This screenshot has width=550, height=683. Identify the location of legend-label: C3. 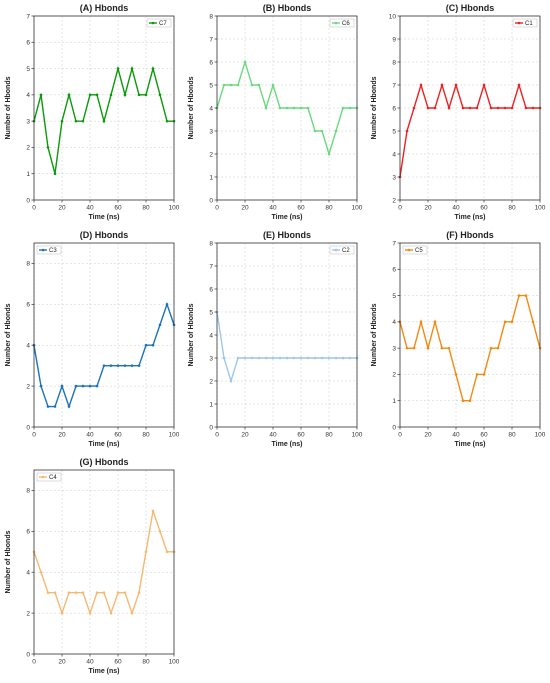
(53, 251).